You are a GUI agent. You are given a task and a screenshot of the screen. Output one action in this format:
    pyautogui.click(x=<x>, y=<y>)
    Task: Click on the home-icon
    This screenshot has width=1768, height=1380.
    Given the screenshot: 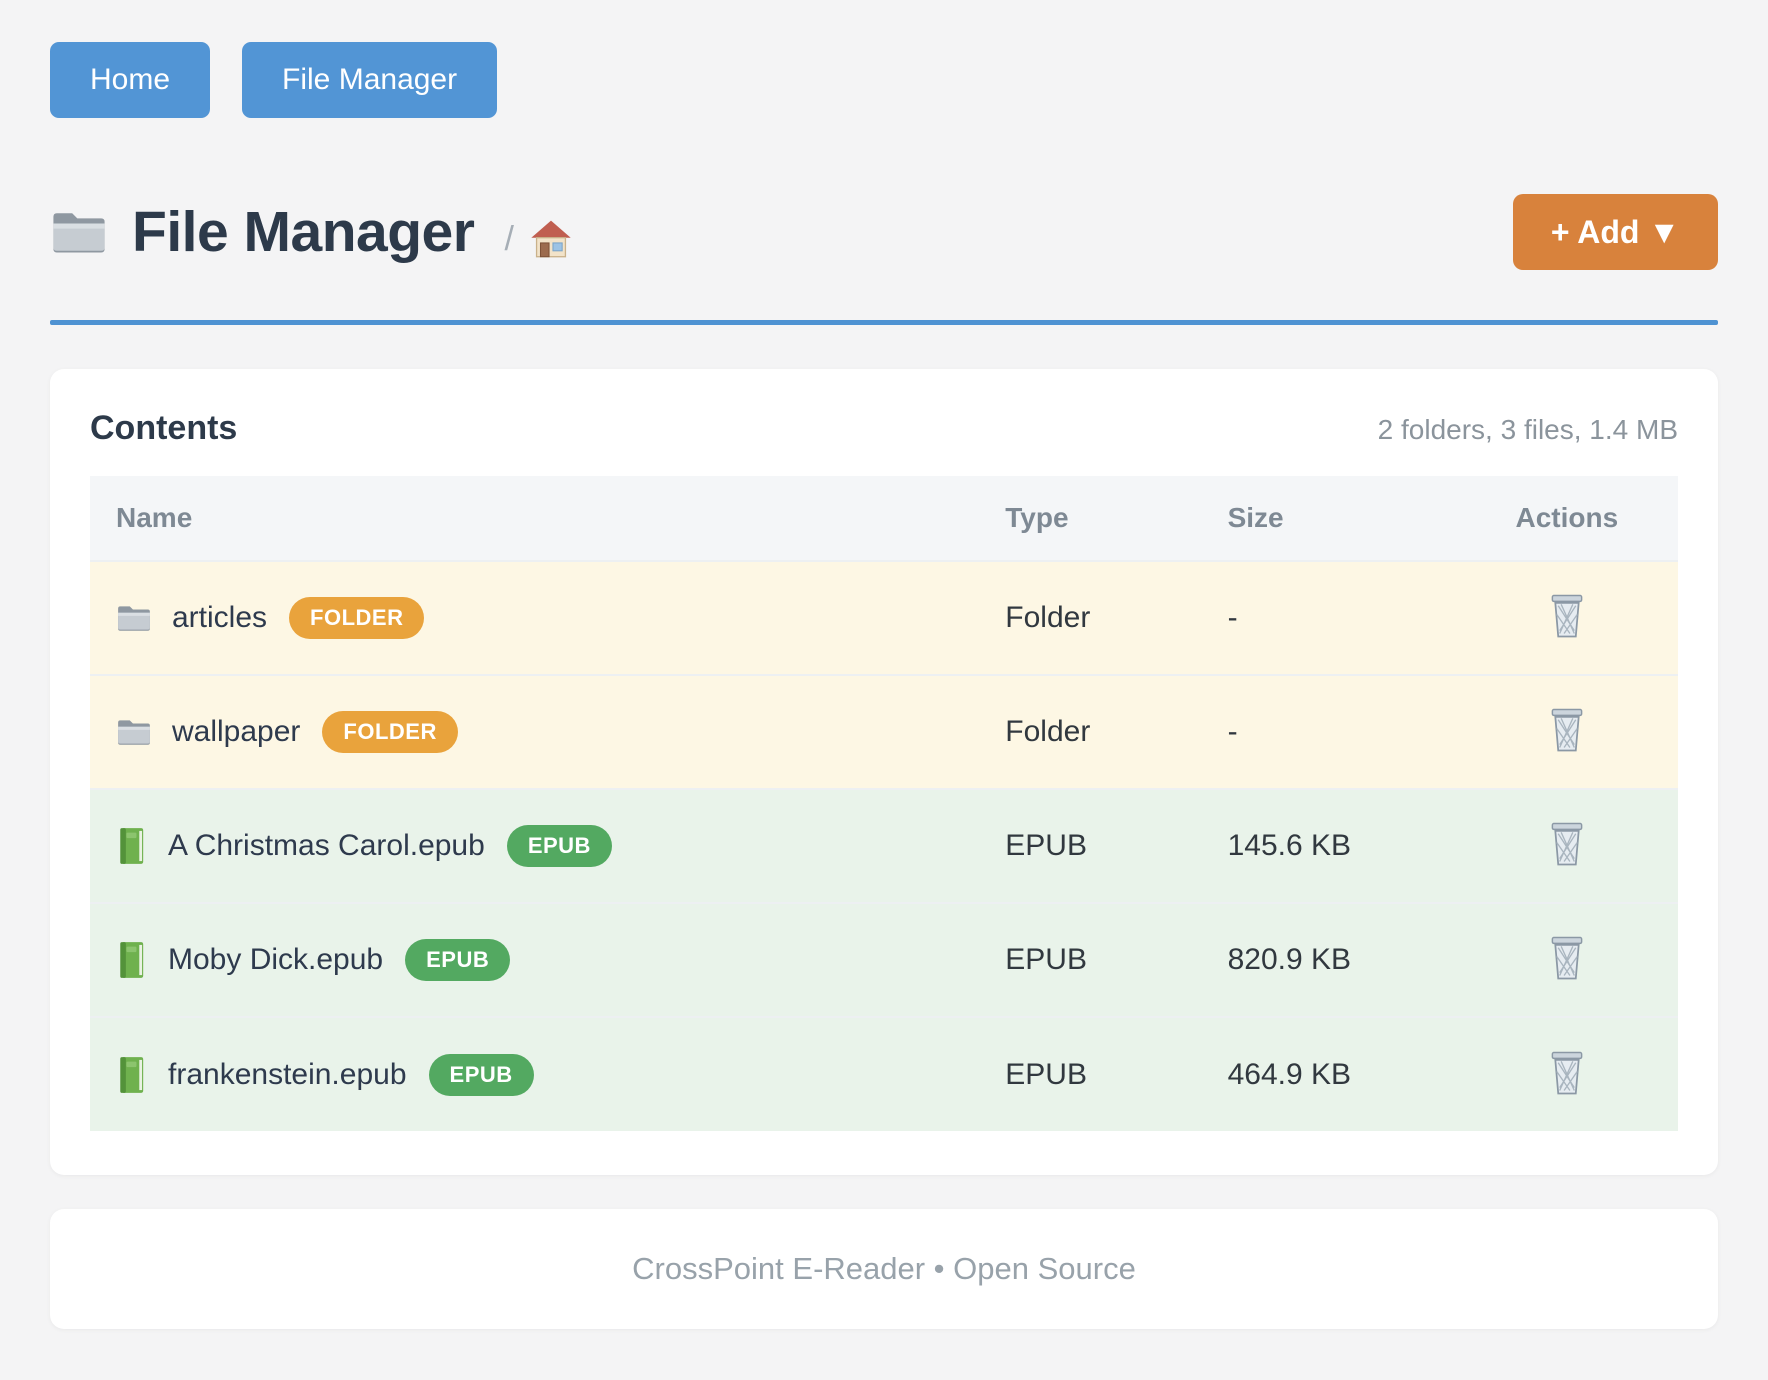 What is the action you would take?
    pyautogui.click(x=551, y=239)
    